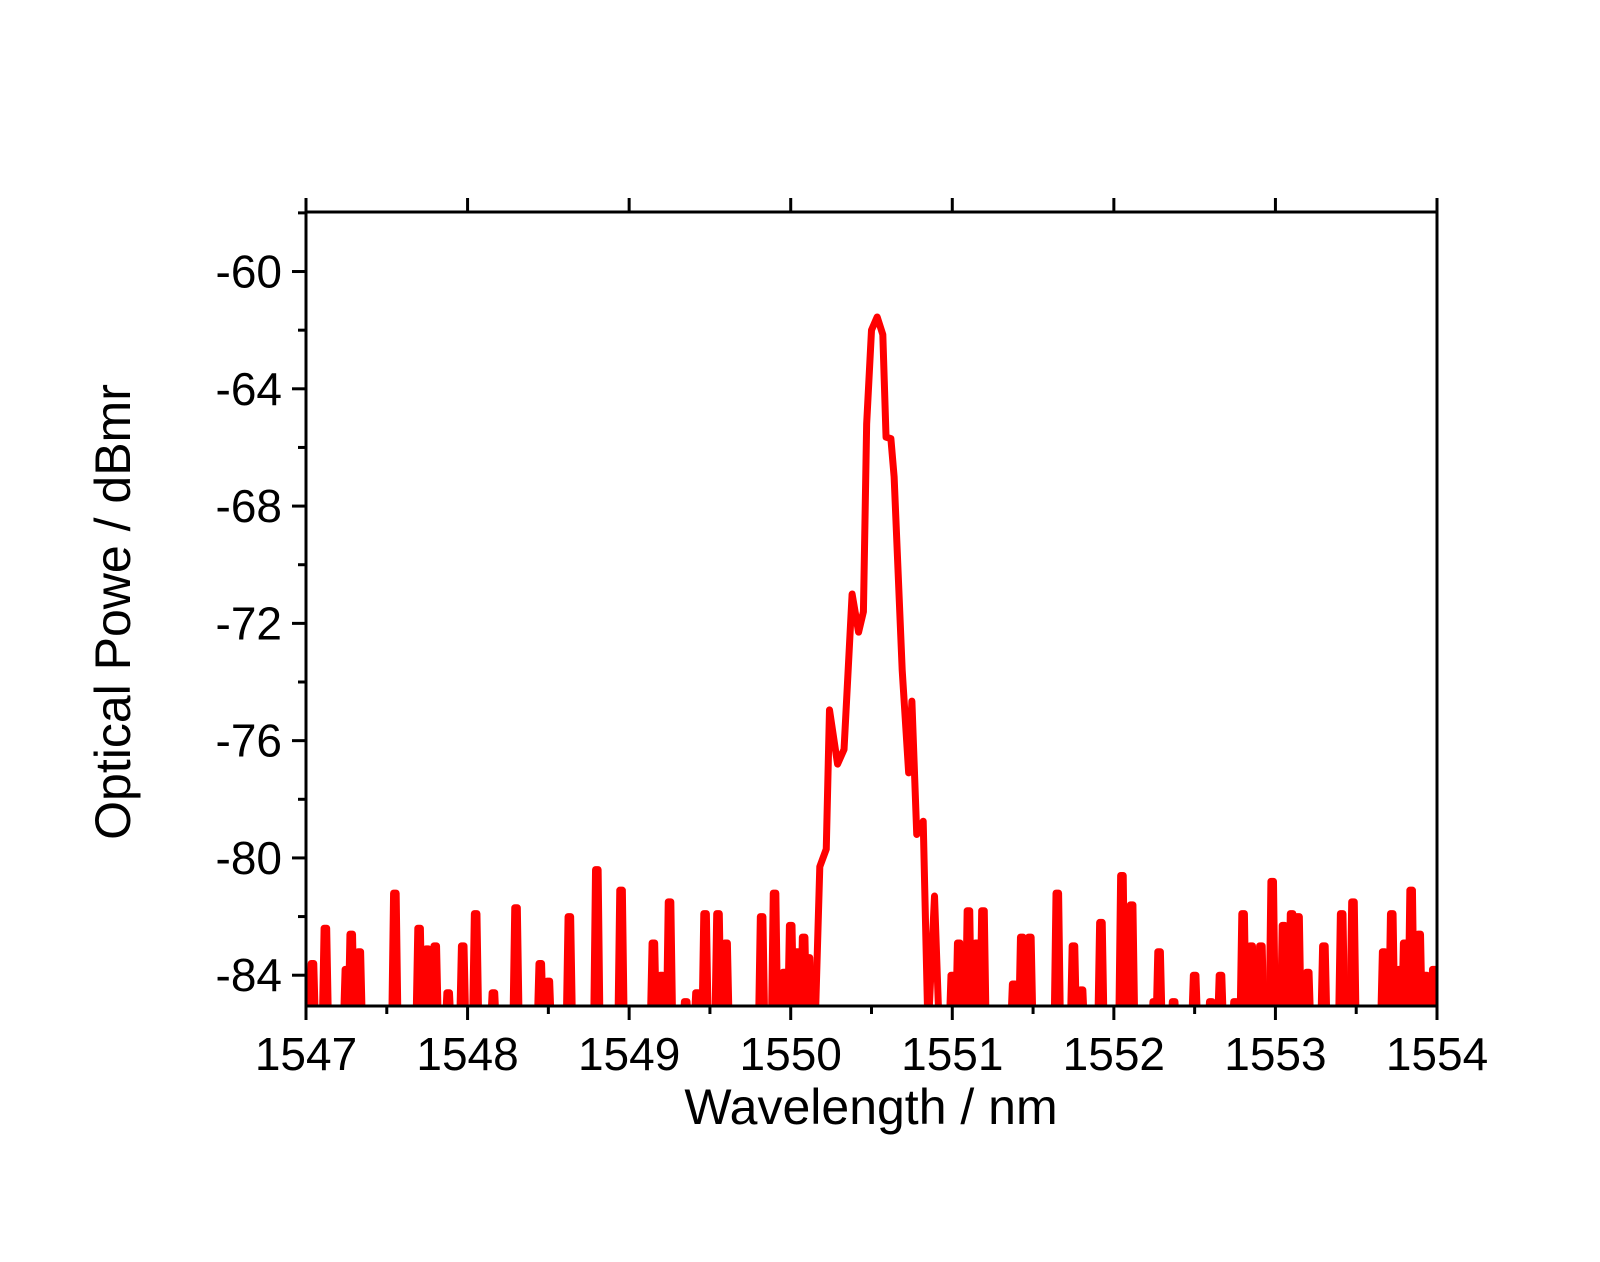 This screenshot has width=1600, height=1262. What do you see at coordinates (249, 506) in the screenshot?
I see `y-tick-label: -68` at bounding box center [249, 506].